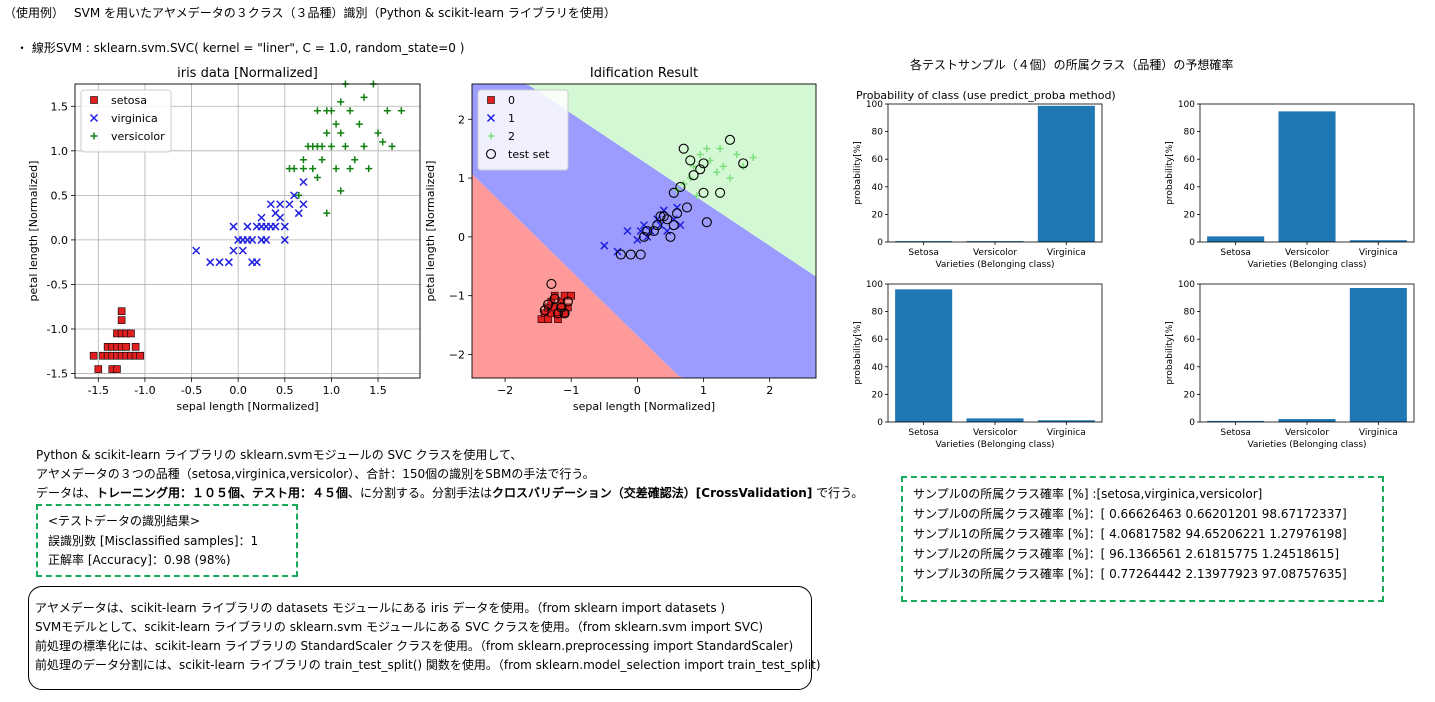 Image resolution: width=1435 pixels, height=702 pixels. What do you see at coordinates (457, 354) in the screenshot?
I see `y-tick-label: −2` at bounding box center [457, 354].